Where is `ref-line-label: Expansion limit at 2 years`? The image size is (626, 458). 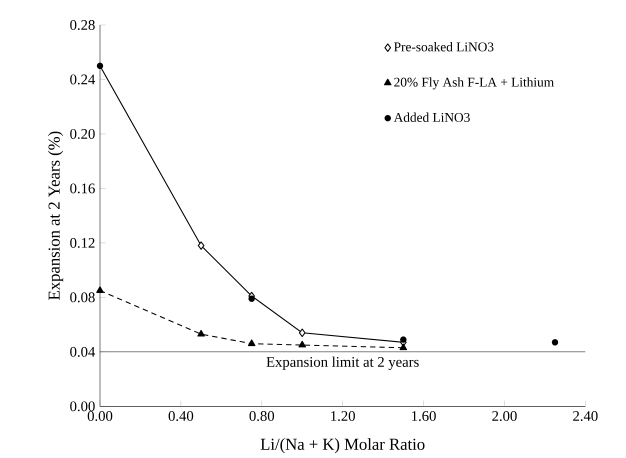 ref-line-label: Expansion limit at 2 years is located at coordinates (342, 363).